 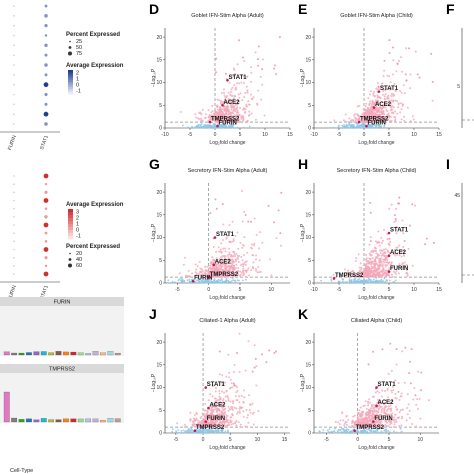 What do you see at coordinates (364, 290) in the screenshot?
I see `x-tick-label: 0` at bounding box center [364, 290].